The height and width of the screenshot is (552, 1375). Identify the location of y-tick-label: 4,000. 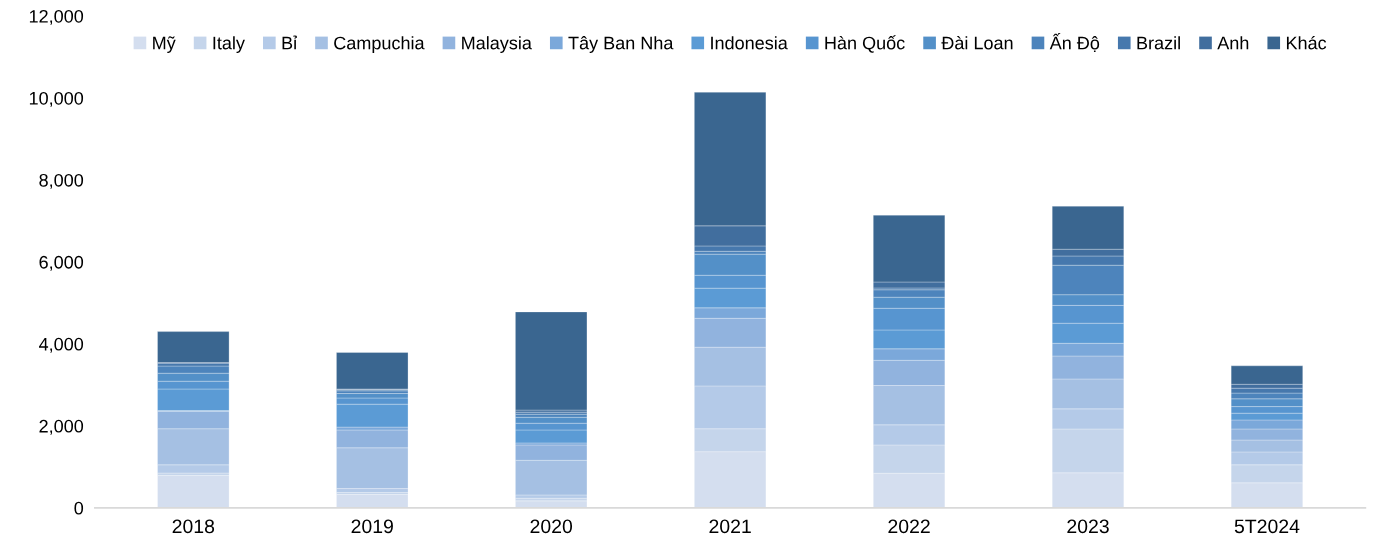
(61, 345).